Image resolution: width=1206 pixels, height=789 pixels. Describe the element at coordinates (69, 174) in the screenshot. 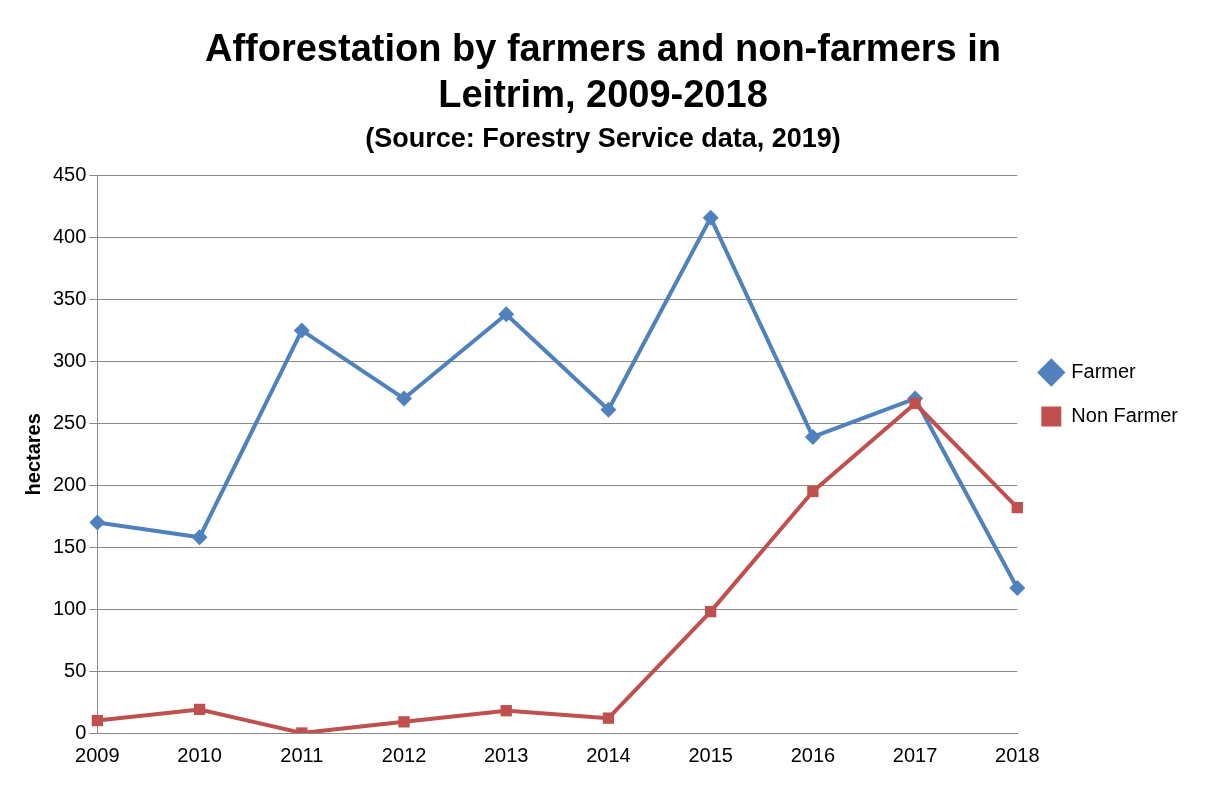

I see `y-tick-label: 450` at that location.